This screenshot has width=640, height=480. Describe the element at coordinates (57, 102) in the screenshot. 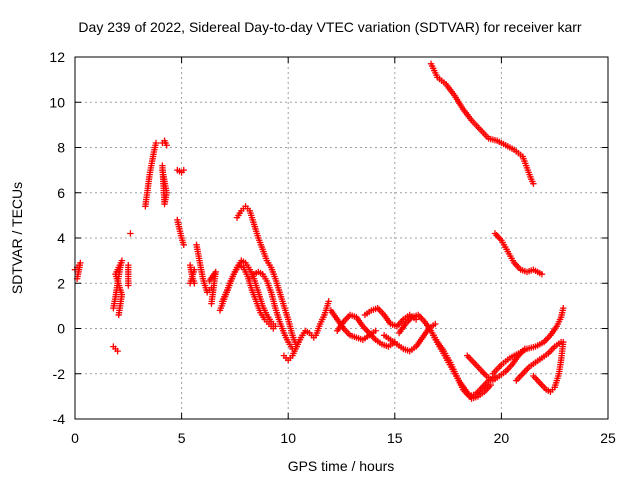

I see `y-tick-label: 10` at that location.